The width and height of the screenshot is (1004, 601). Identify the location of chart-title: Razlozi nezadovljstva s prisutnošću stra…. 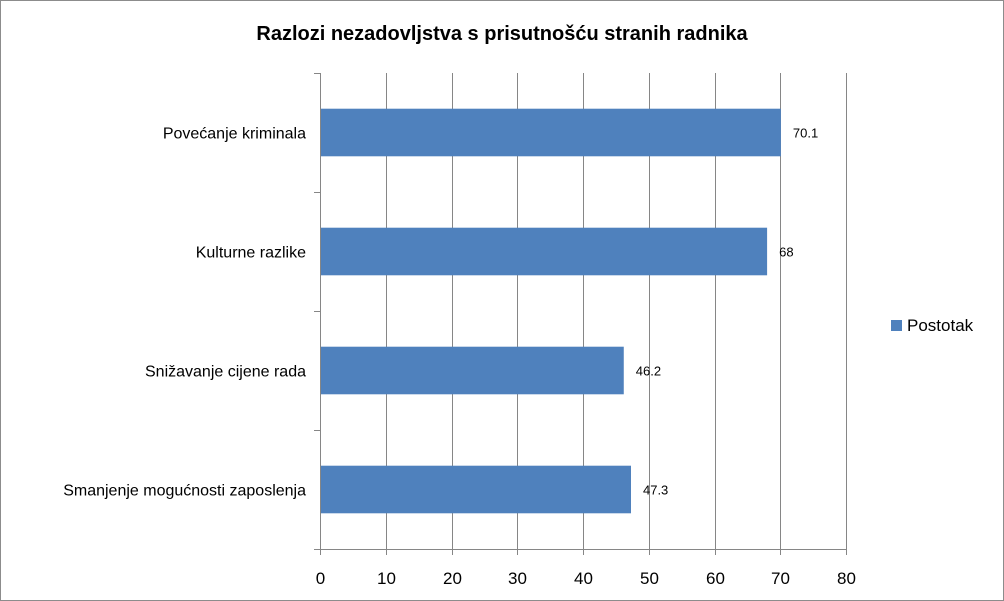
(502, 34).